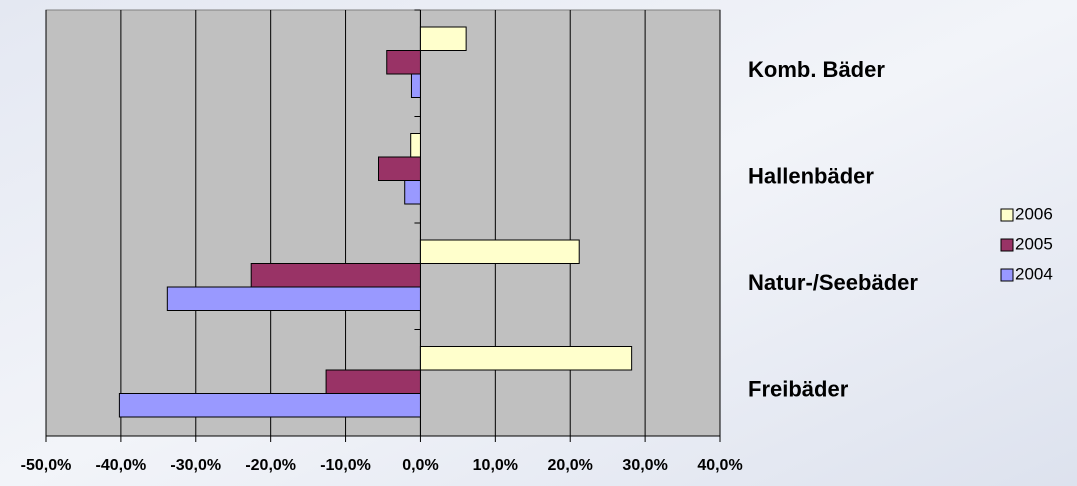 The image size is (1077, 486). I want to click on x-tick-label: -10,0%, so click(345, 465).